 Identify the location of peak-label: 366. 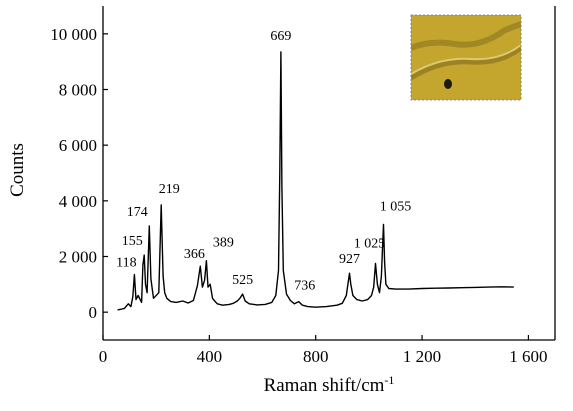
(194, 254).